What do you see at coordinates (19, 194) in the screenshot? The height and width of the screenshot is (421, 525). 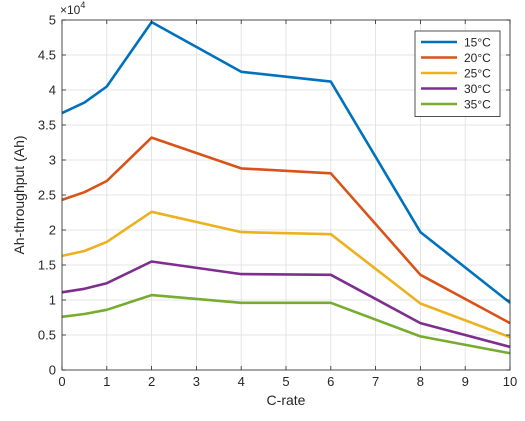 I see `y-axis-label: Ah-throughput (Ah)` at bounding box center [19, 194].